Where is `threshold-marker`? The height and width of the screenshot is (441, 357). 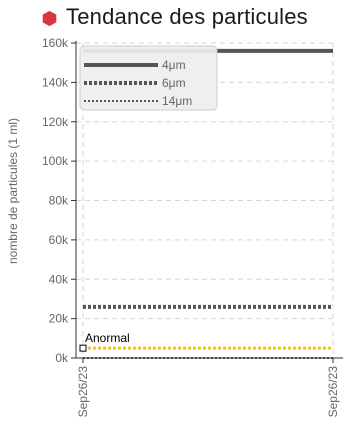 threshold-marker is located at coordinates (83, 348).